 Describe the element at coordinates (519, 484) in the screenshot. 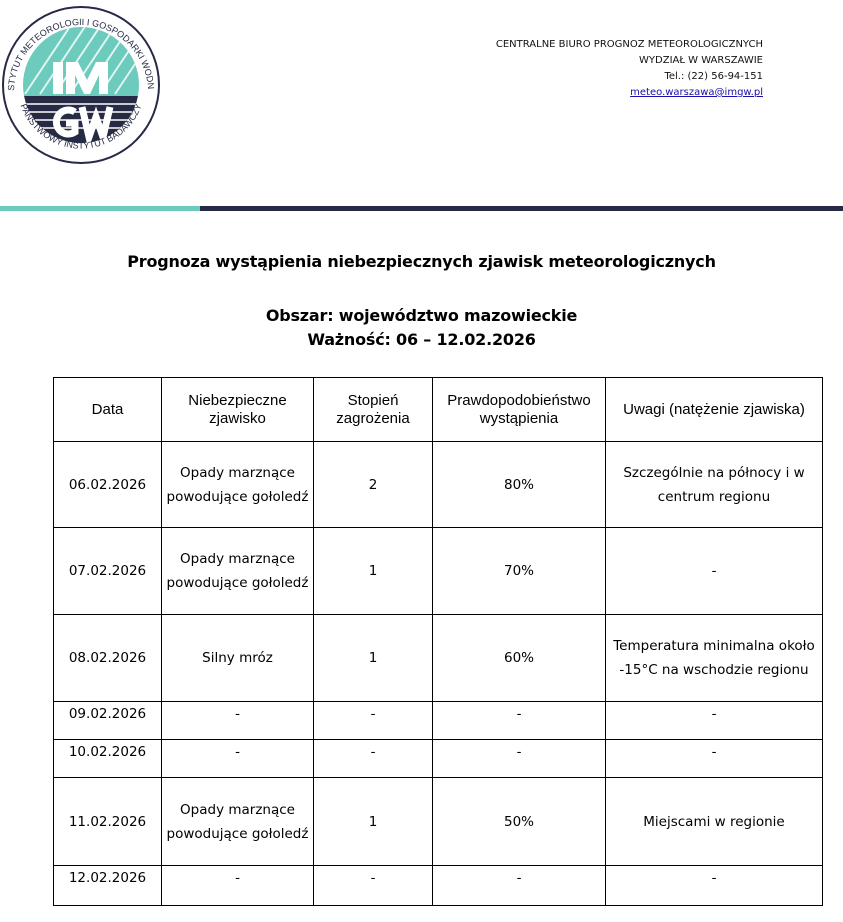

I see `table-cell: 80%` at that location.